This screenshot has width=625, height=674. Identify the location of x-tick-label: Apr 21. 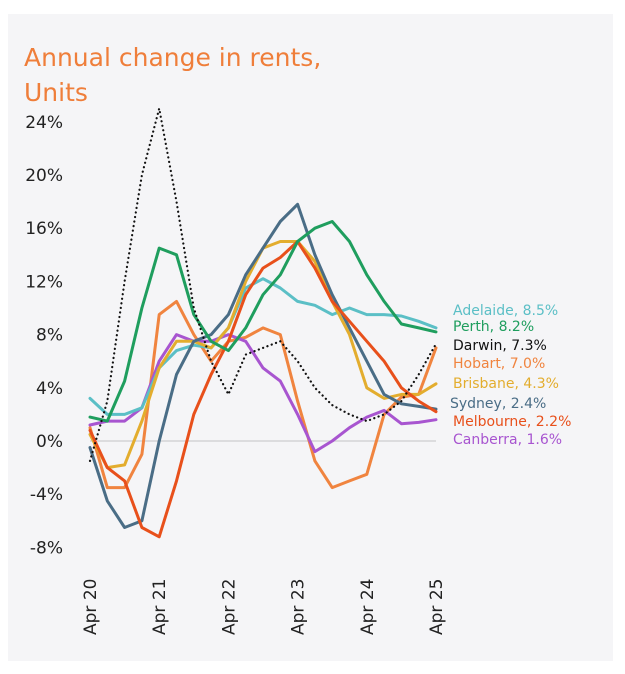
(160, 607).